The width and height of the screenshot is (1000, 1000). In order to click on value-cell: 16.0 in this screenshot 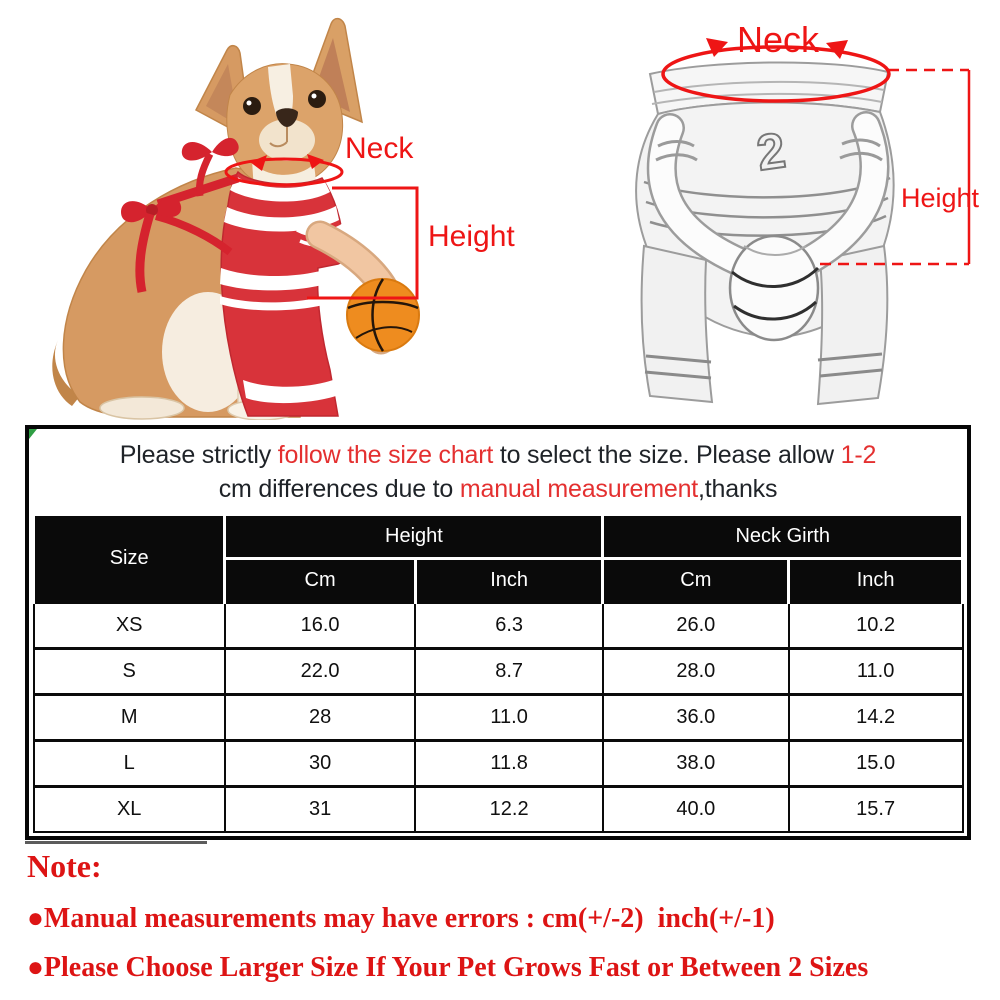, I will do `click(320, 625)`.